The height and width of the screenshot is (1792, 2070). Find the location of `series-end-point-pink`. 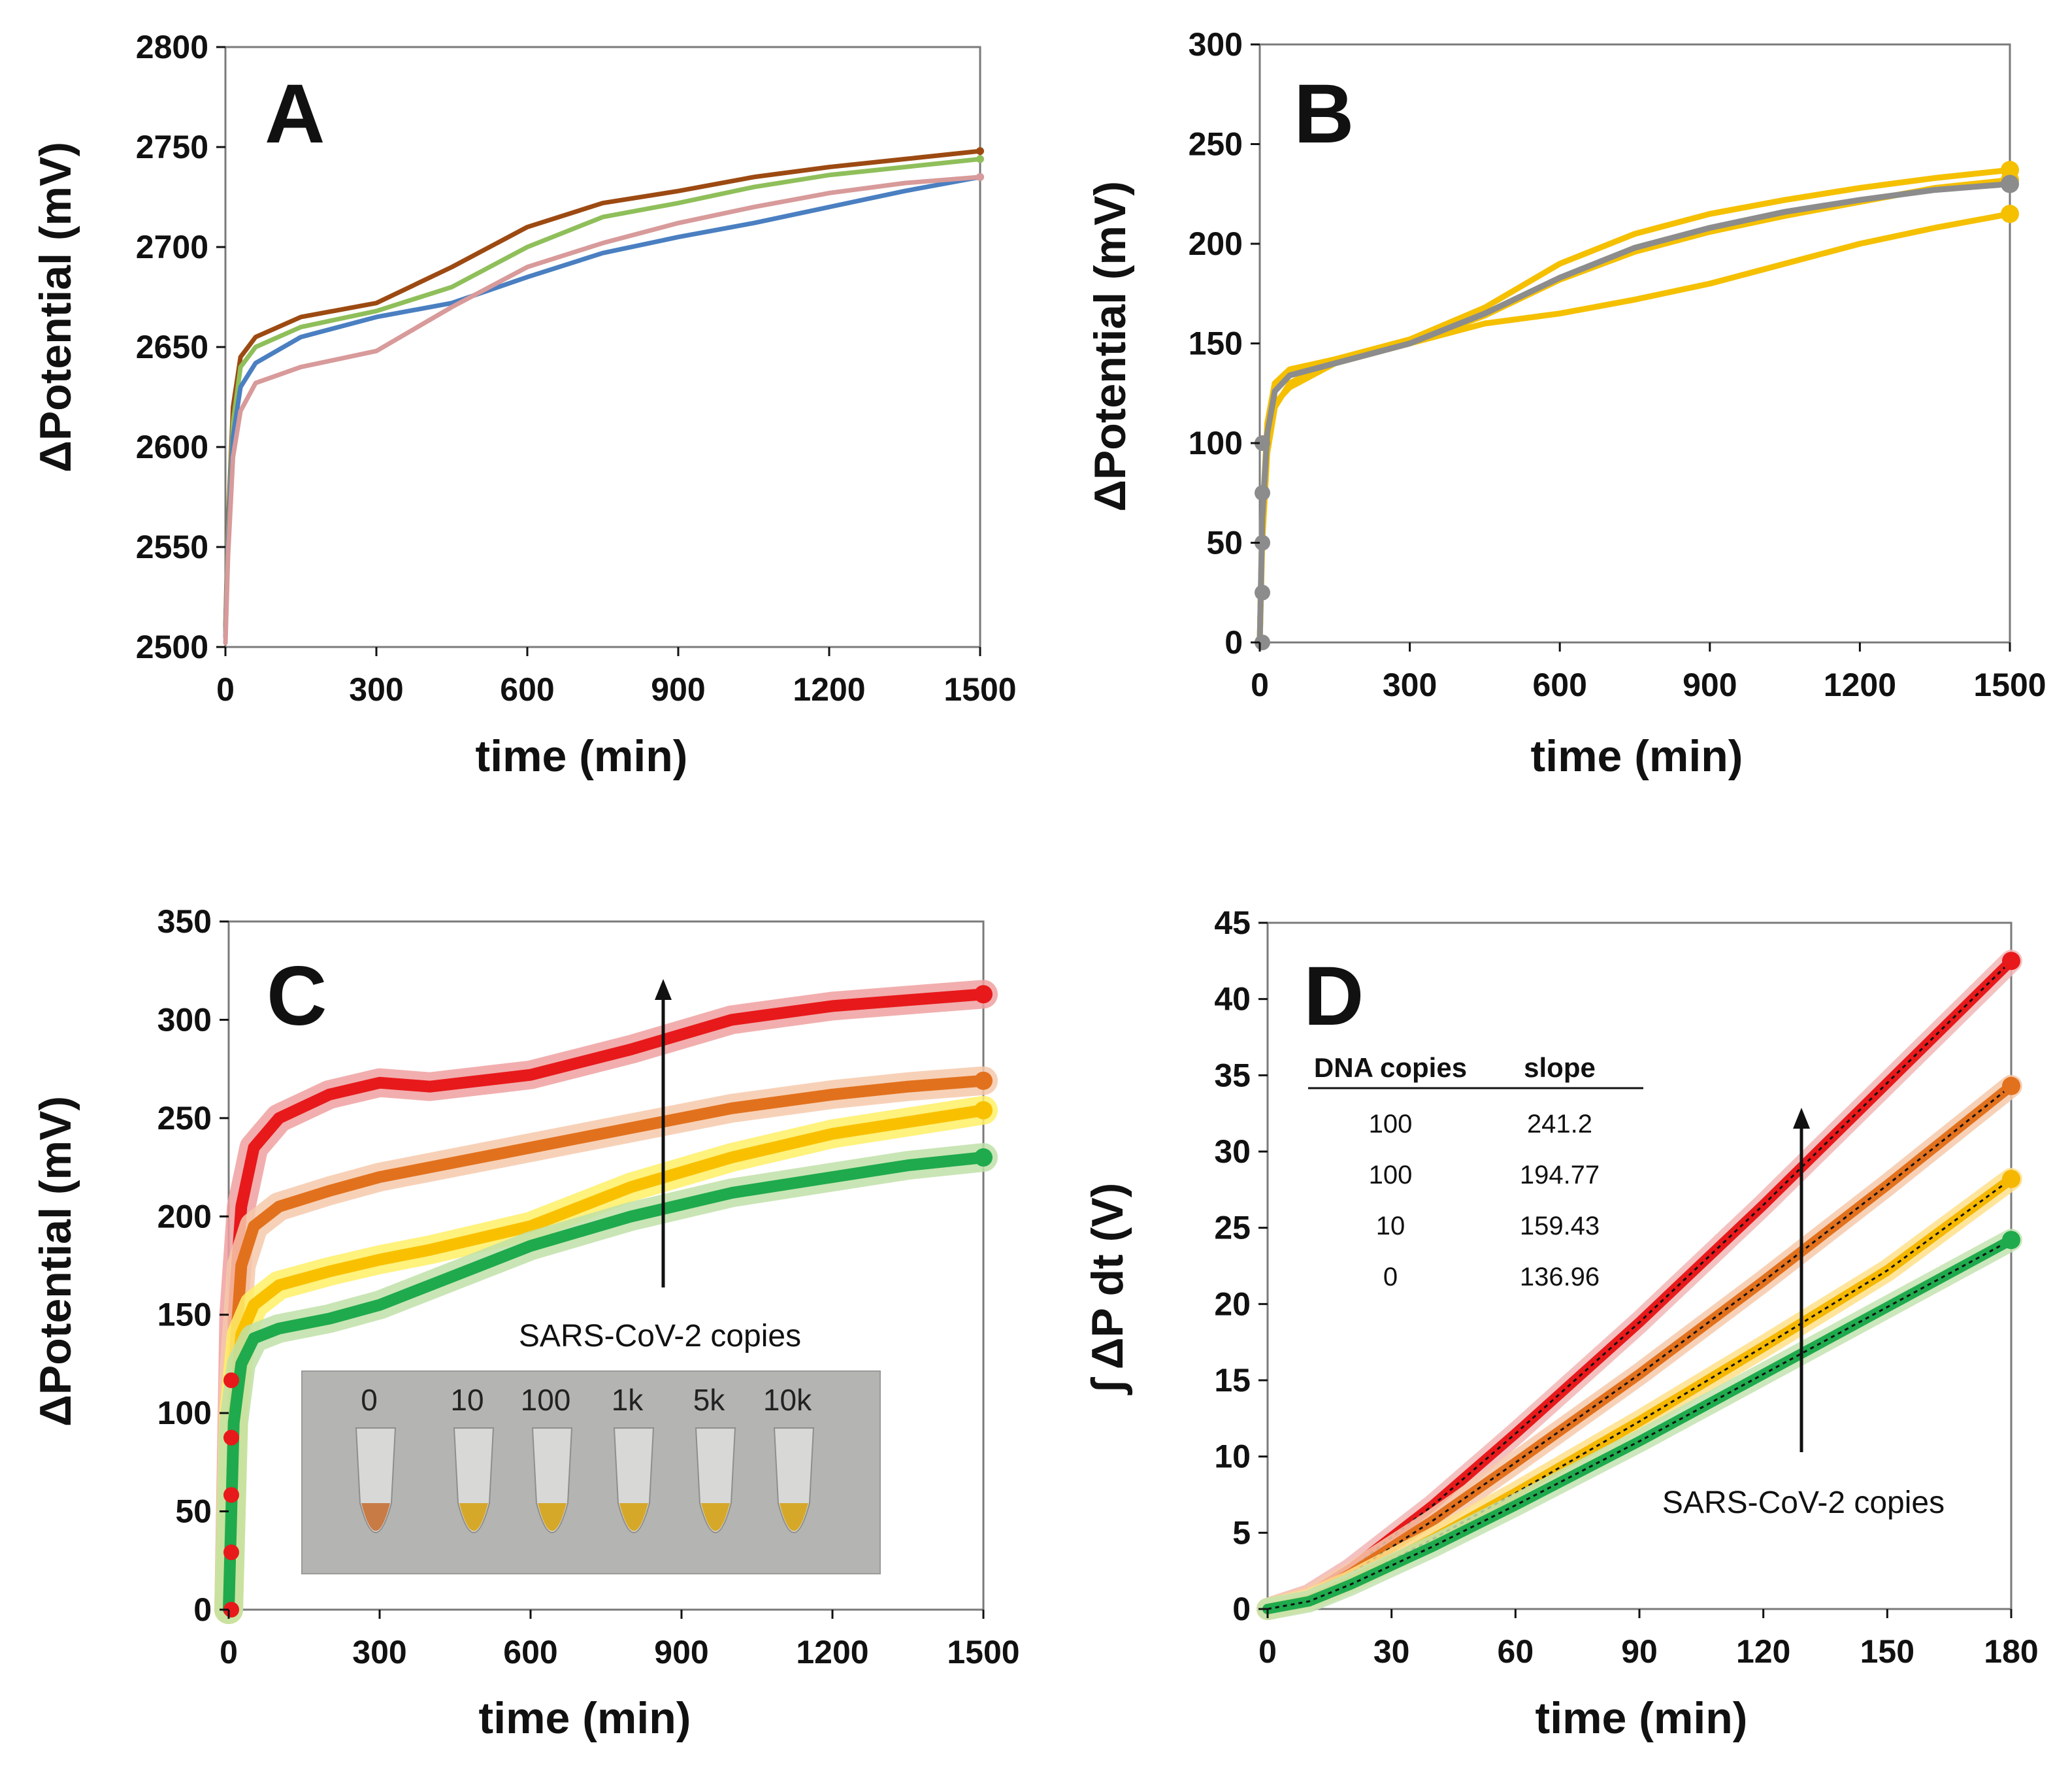

series-end-point-pink is located at coordinates (980, 177).